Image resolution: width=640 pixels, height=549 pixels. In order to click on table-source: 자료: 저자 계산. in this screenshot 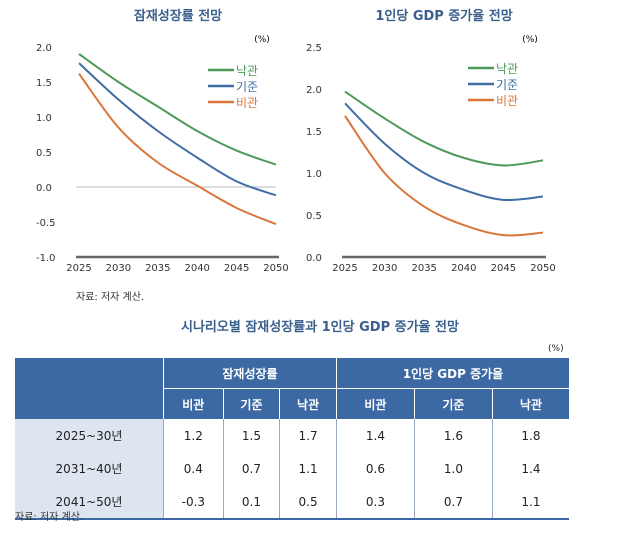, I will do `click(49, 517)`.